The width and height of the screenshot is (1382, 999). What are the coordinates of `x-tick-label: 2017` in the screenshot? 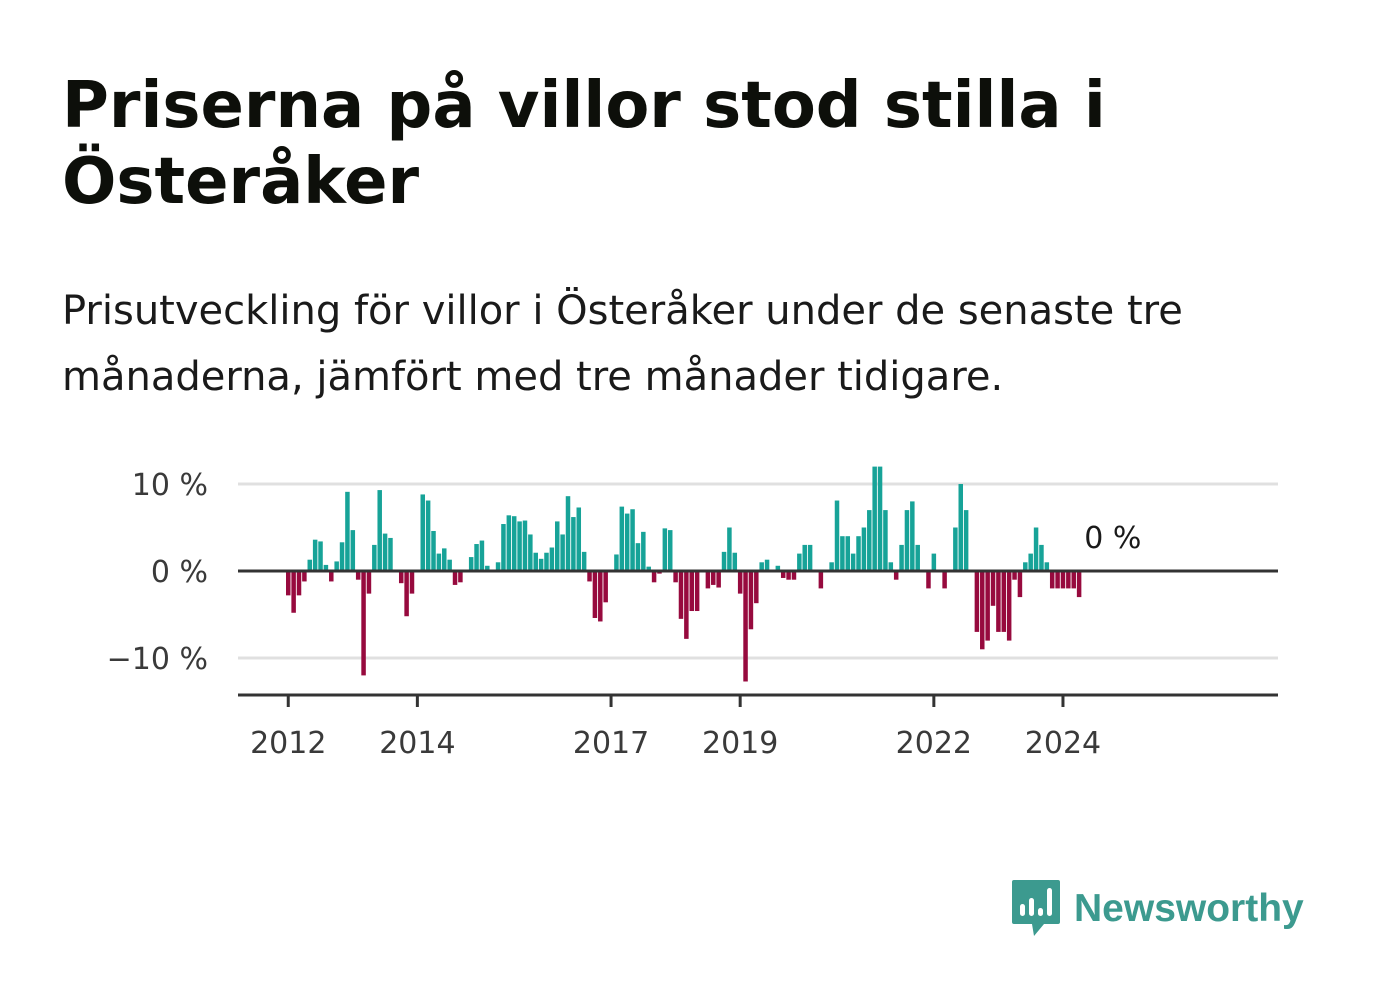 It's located at (611, 743).